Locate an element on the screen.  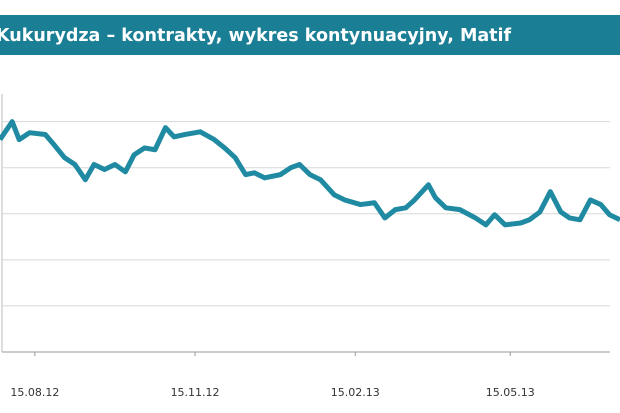
x-tick-label: 15.11.12 is located at coordinates (195, 392).